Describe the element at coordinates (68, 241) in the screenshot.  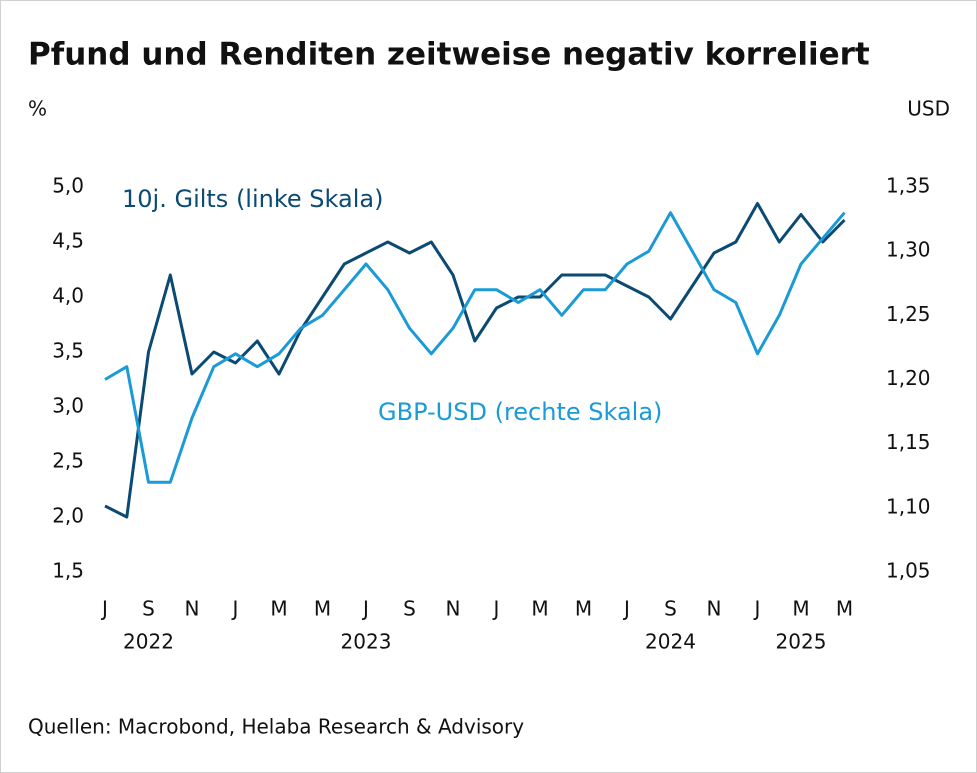
I see `y-tick-label: 4,5` at that location.